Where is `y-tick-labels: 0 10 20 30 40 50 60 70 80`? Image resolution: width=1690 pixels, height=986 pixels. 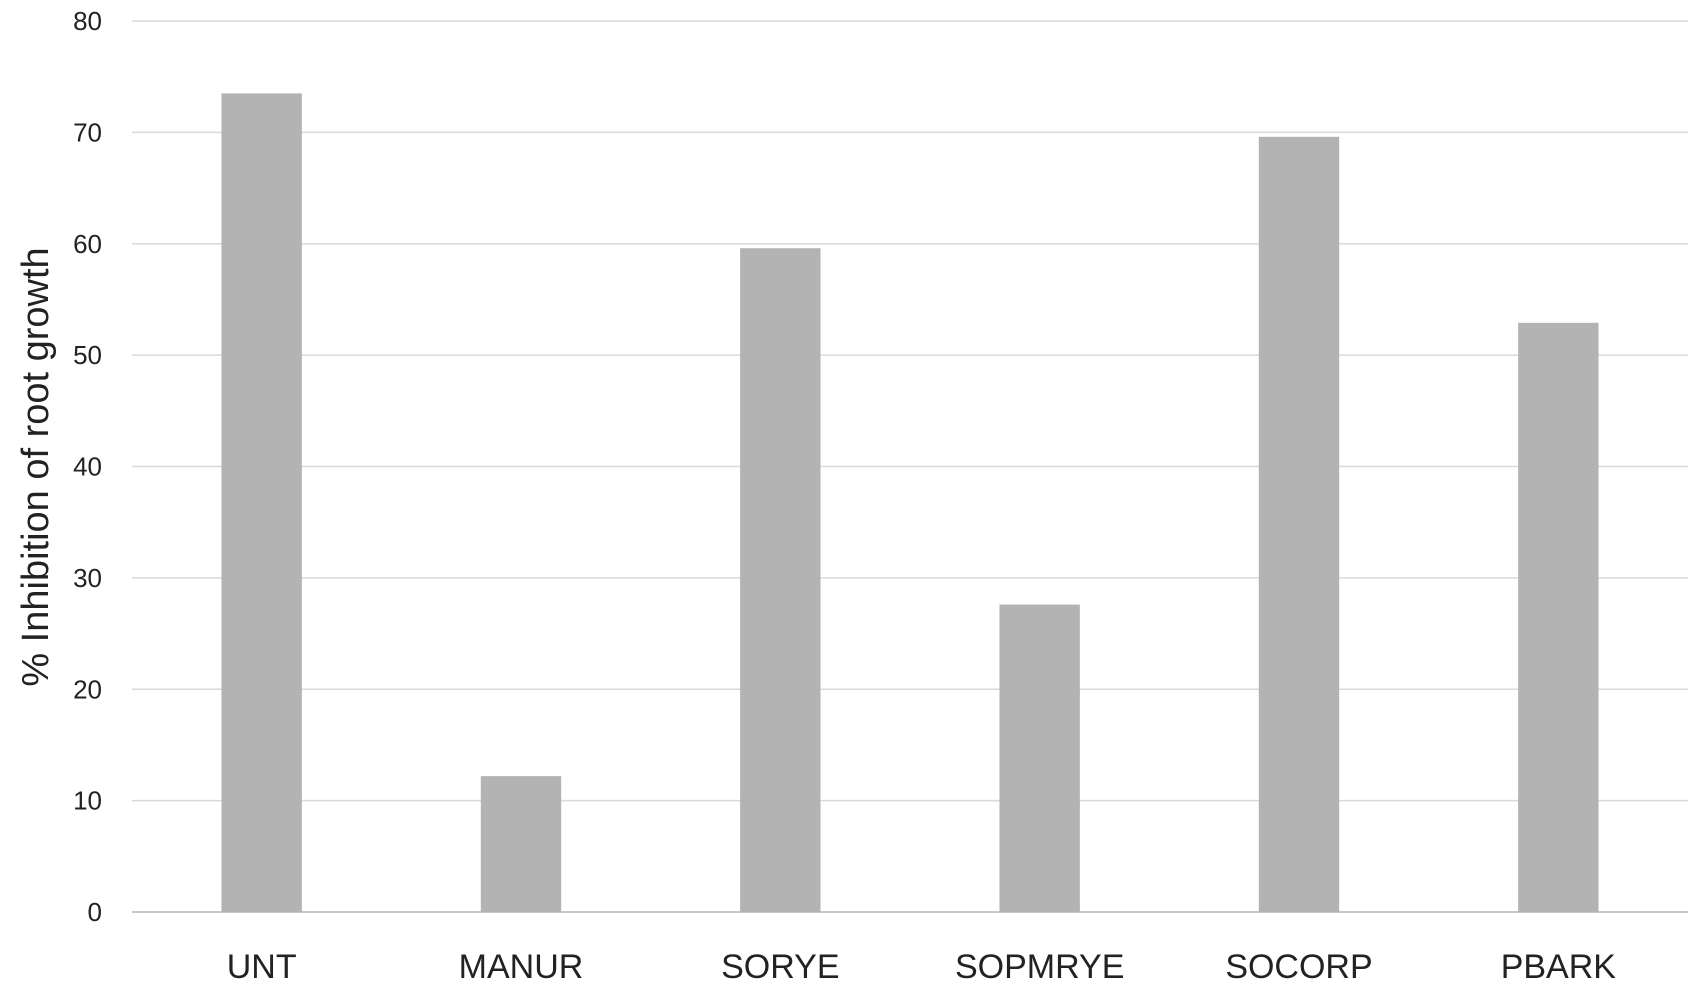 y-tick-labels: 0 10 20 30 40 50 60 70 80 is located at coordinates (87, 466).